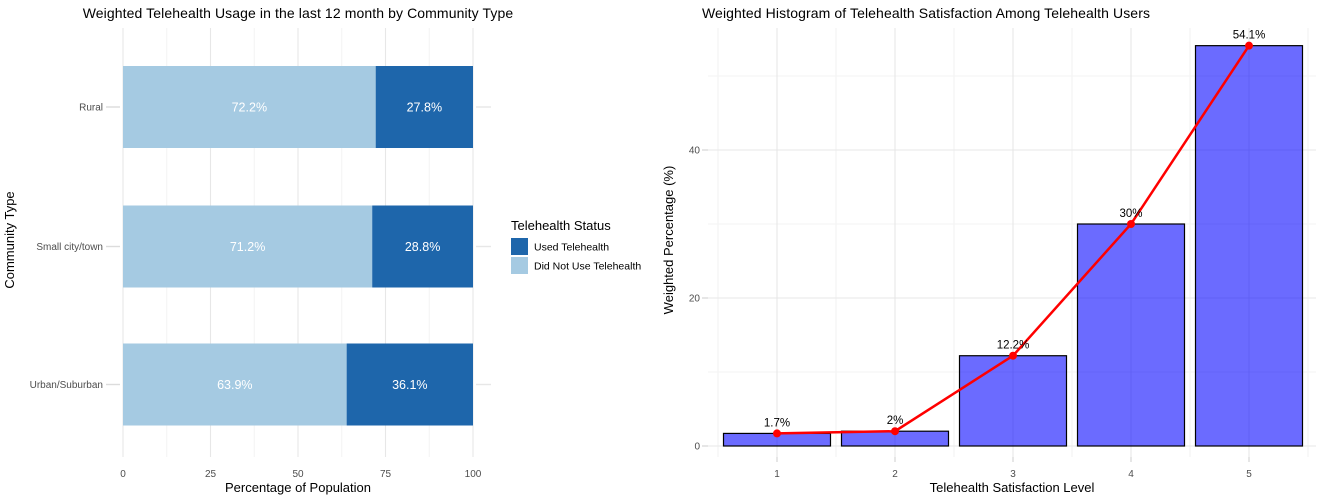 The width and height of the screenshot is (1325, 503). I want to click on x-tick-label: 3, so click(1013, 474).